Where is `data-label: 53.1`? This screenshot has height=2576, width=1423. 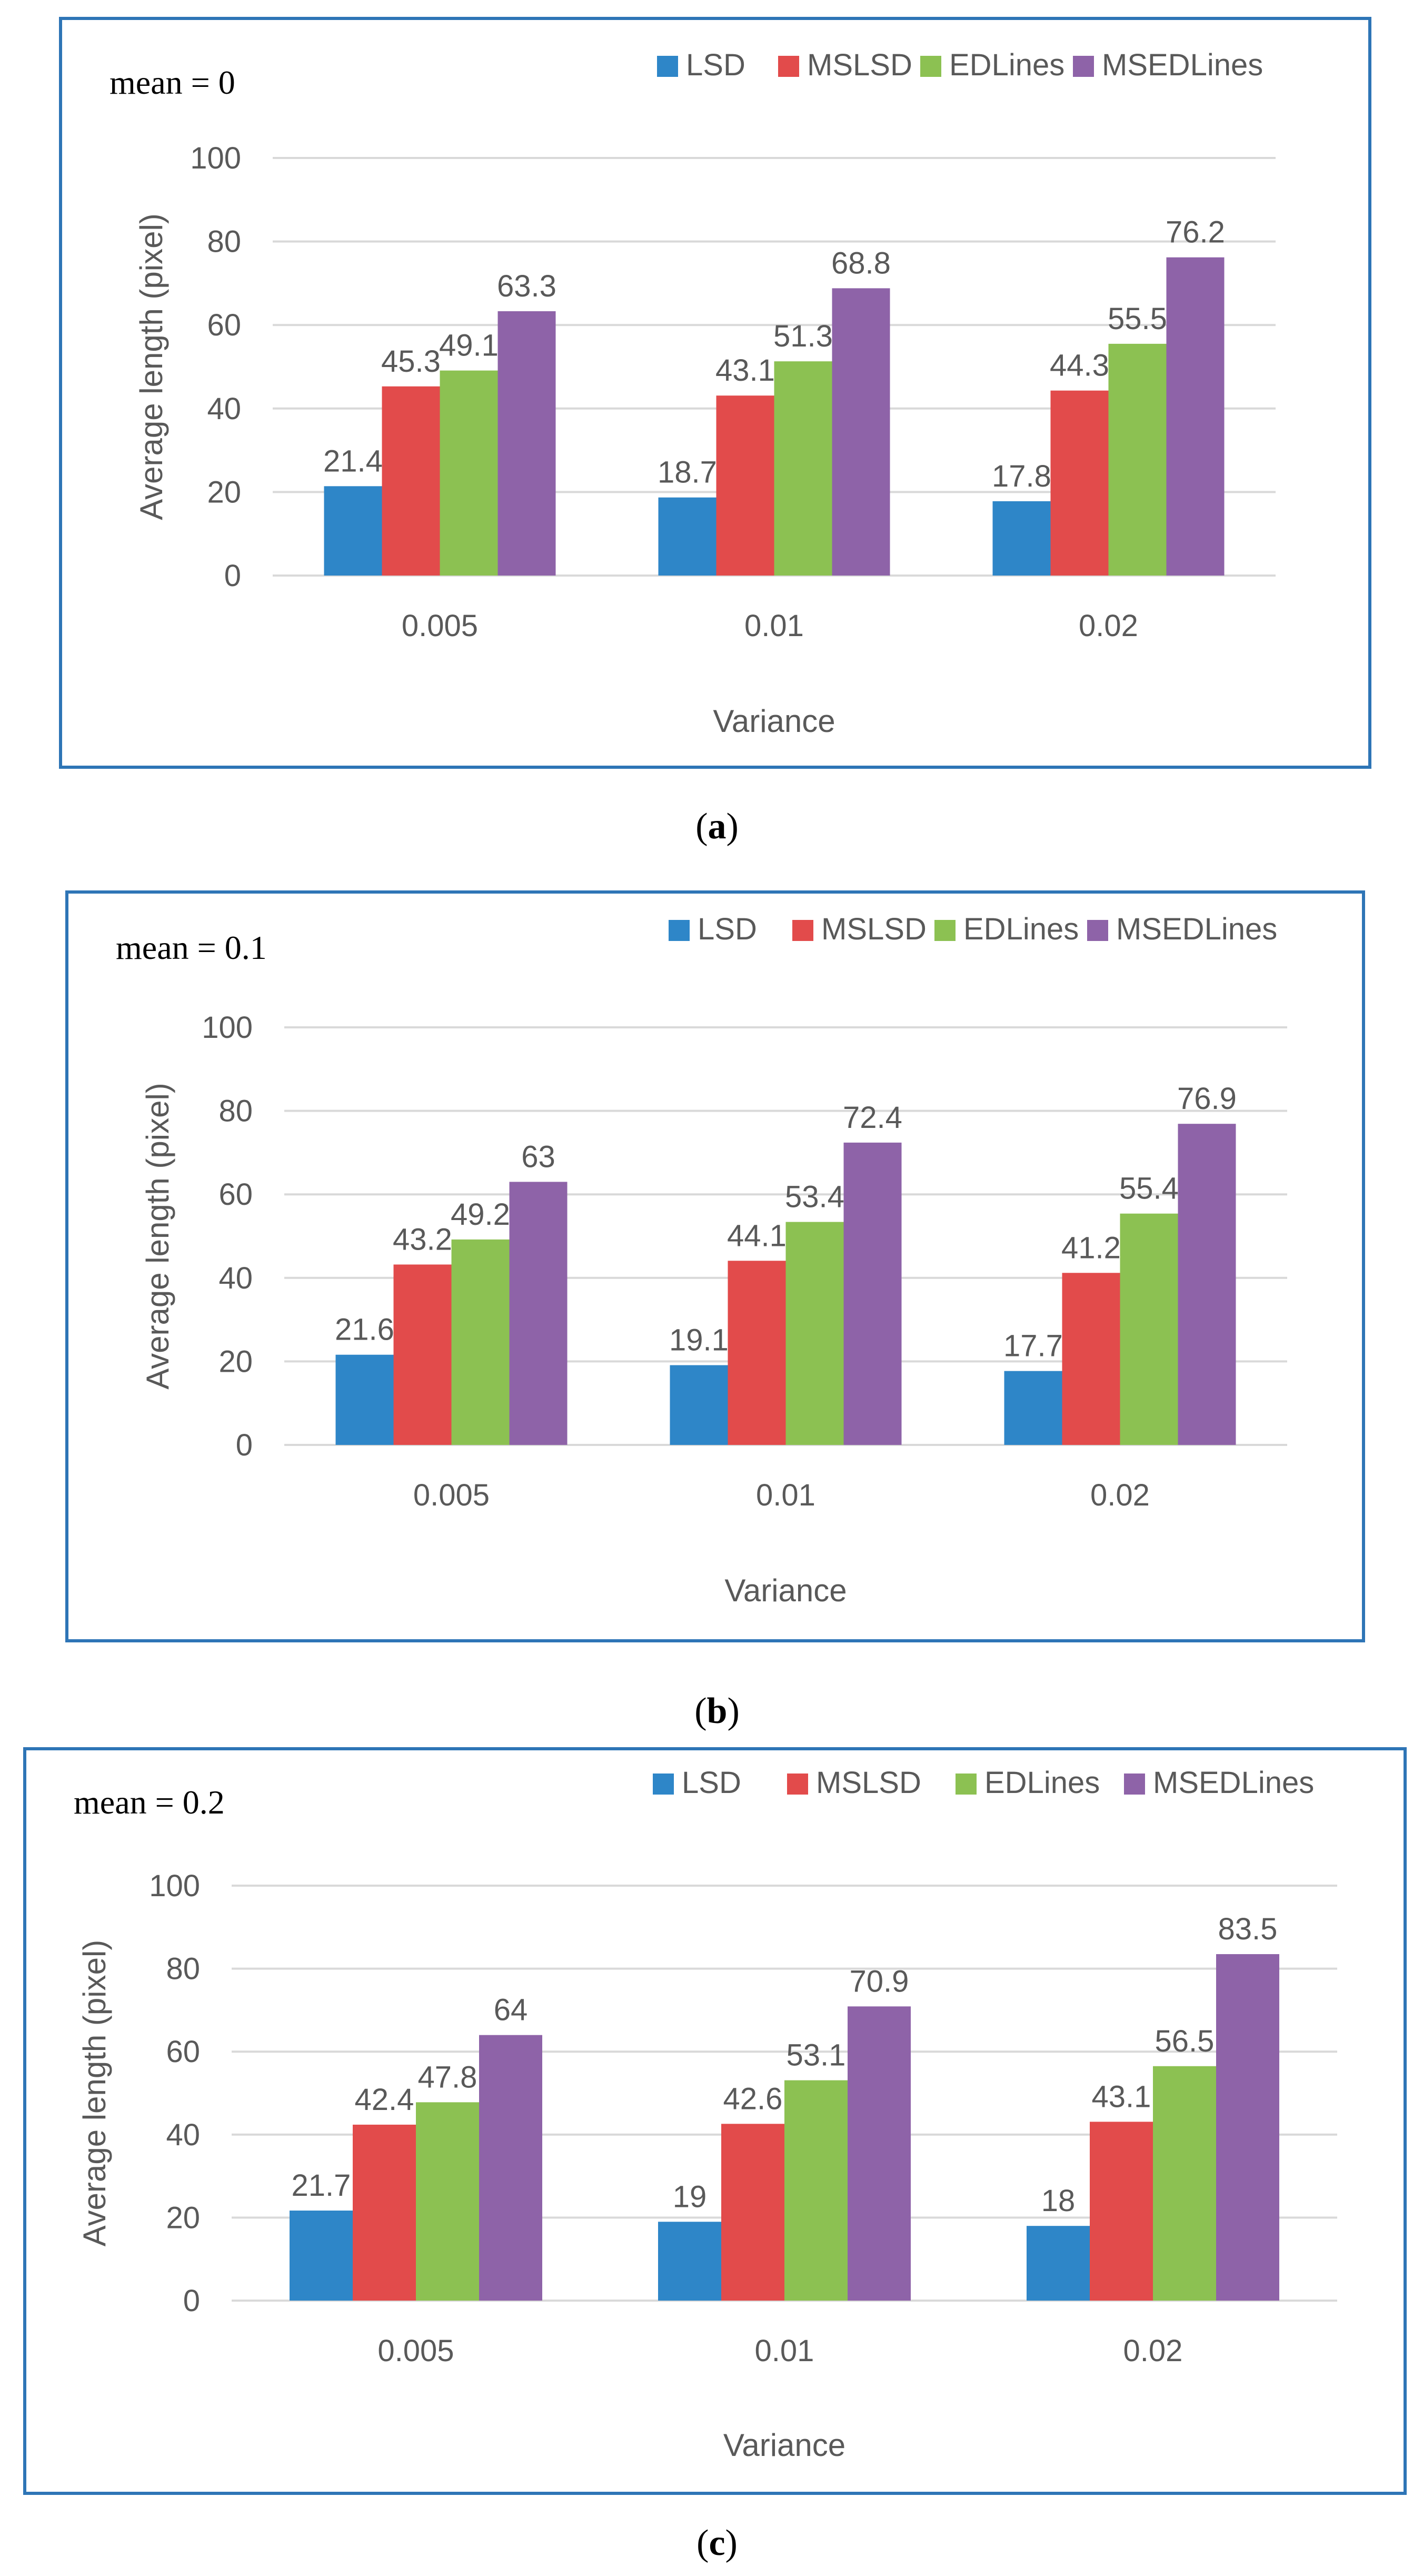 data-label: 53.1 is located at coordinates (817, 2055).